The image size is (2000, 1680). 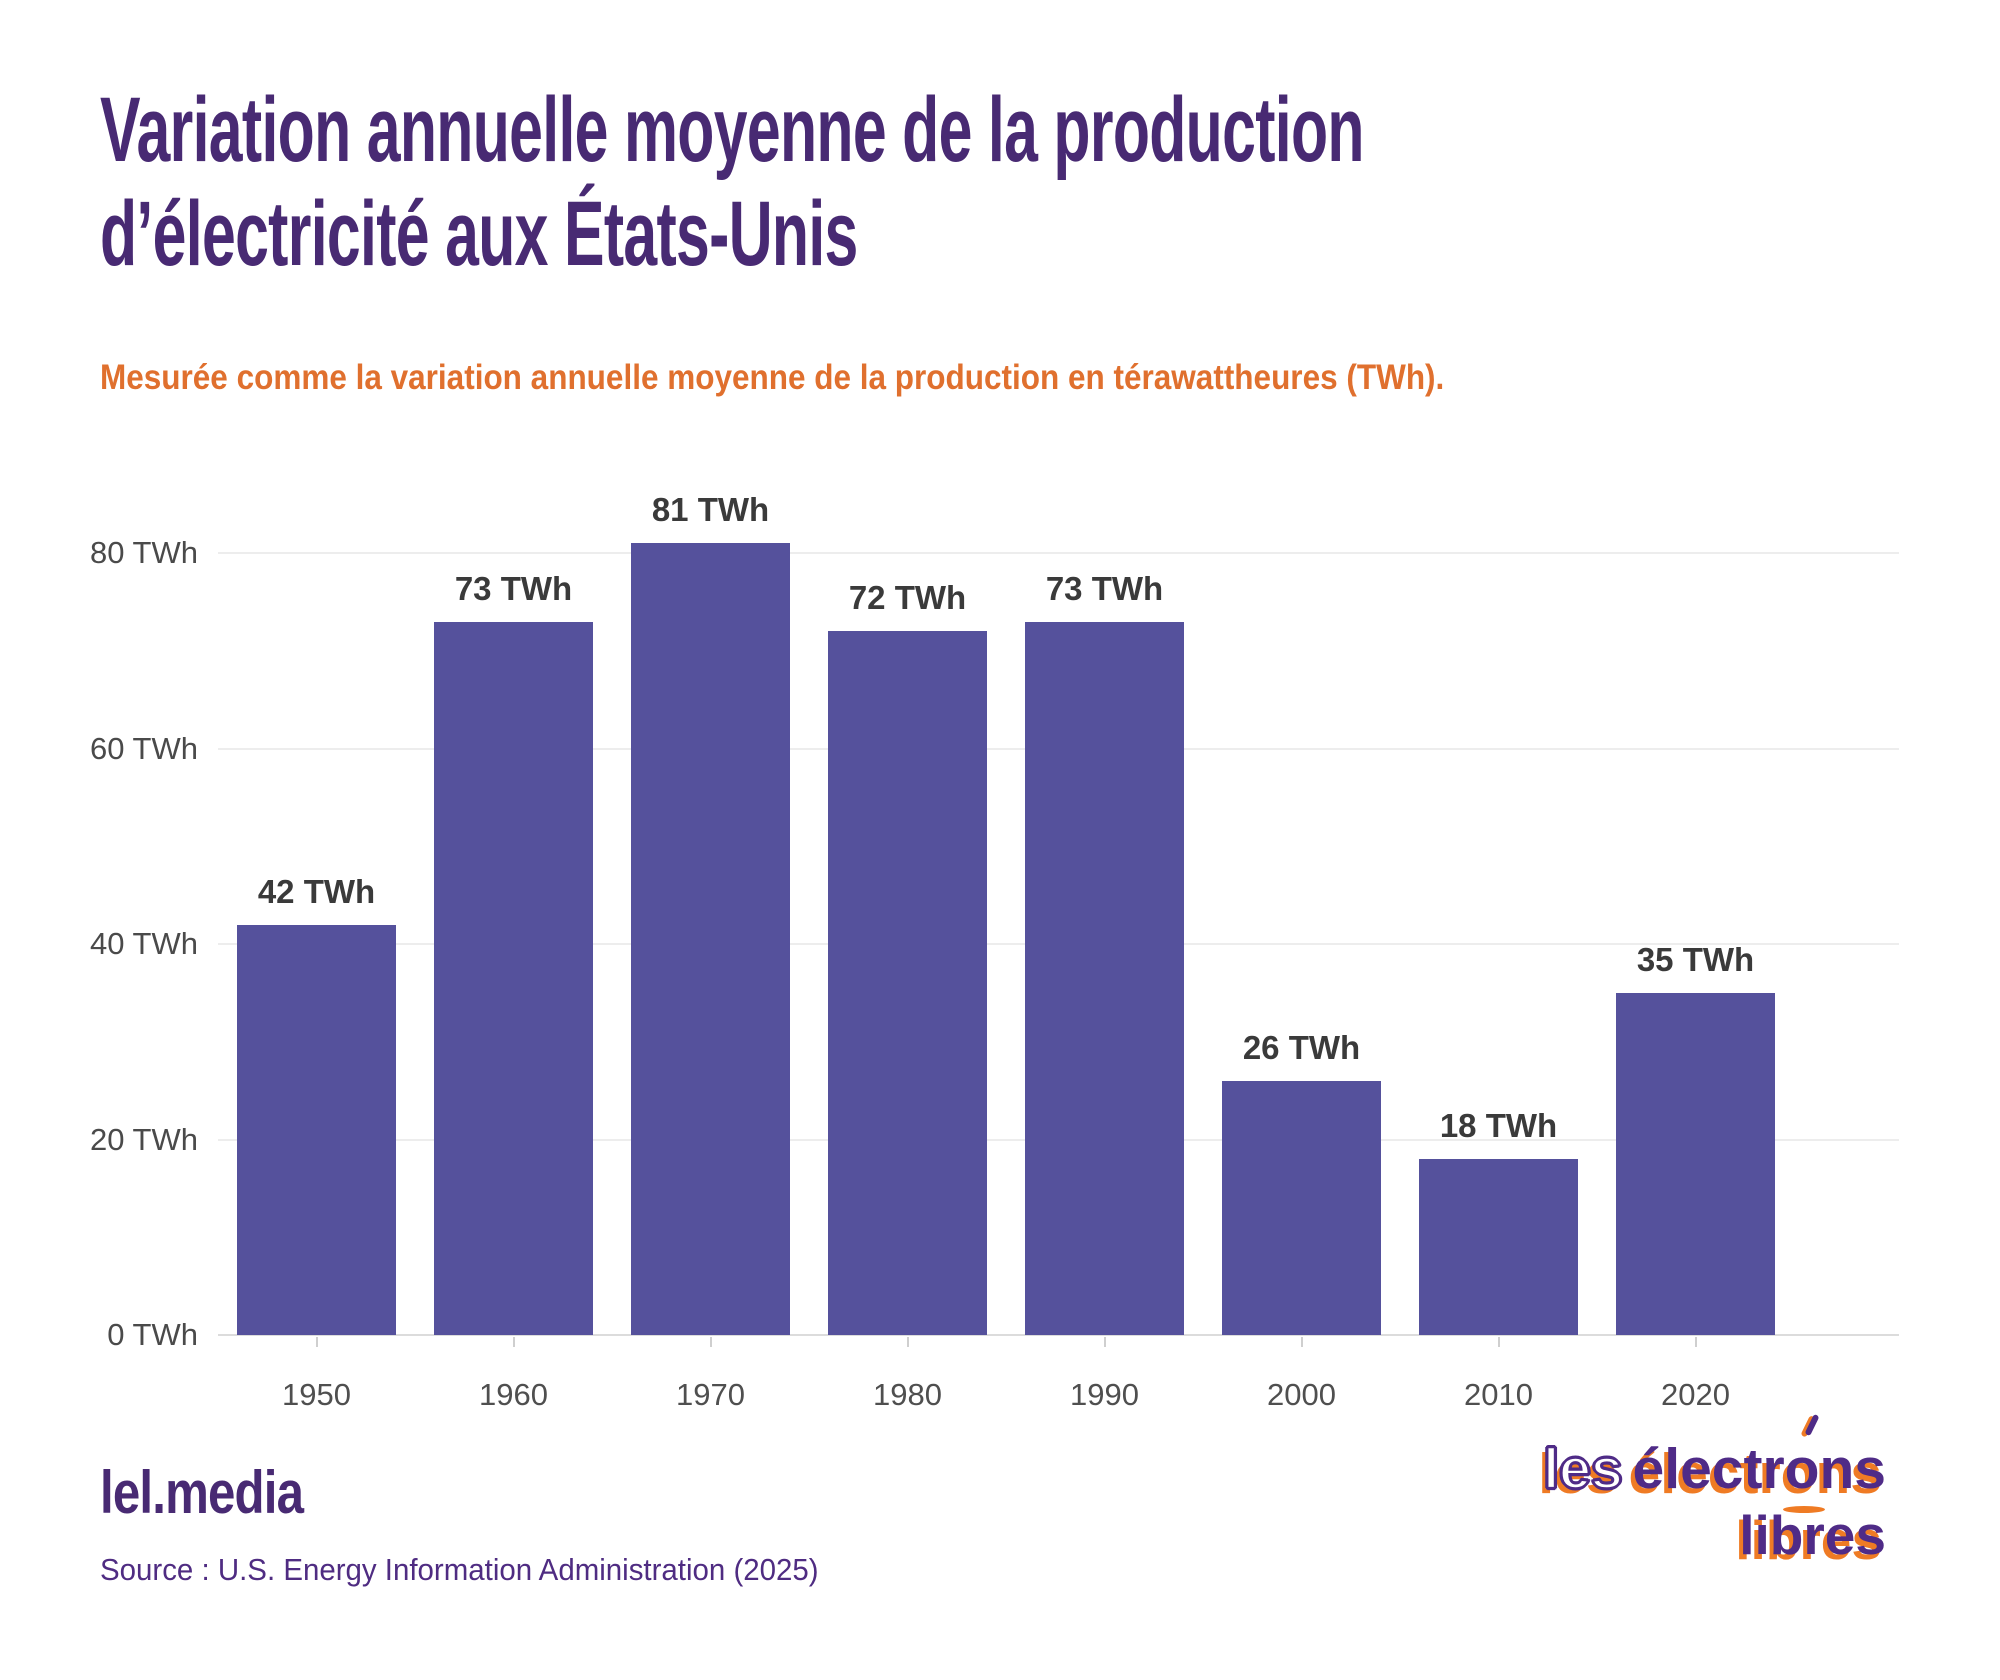 I want to click on y-axis-label: 0 TWh, so click(x=152, y=1334).